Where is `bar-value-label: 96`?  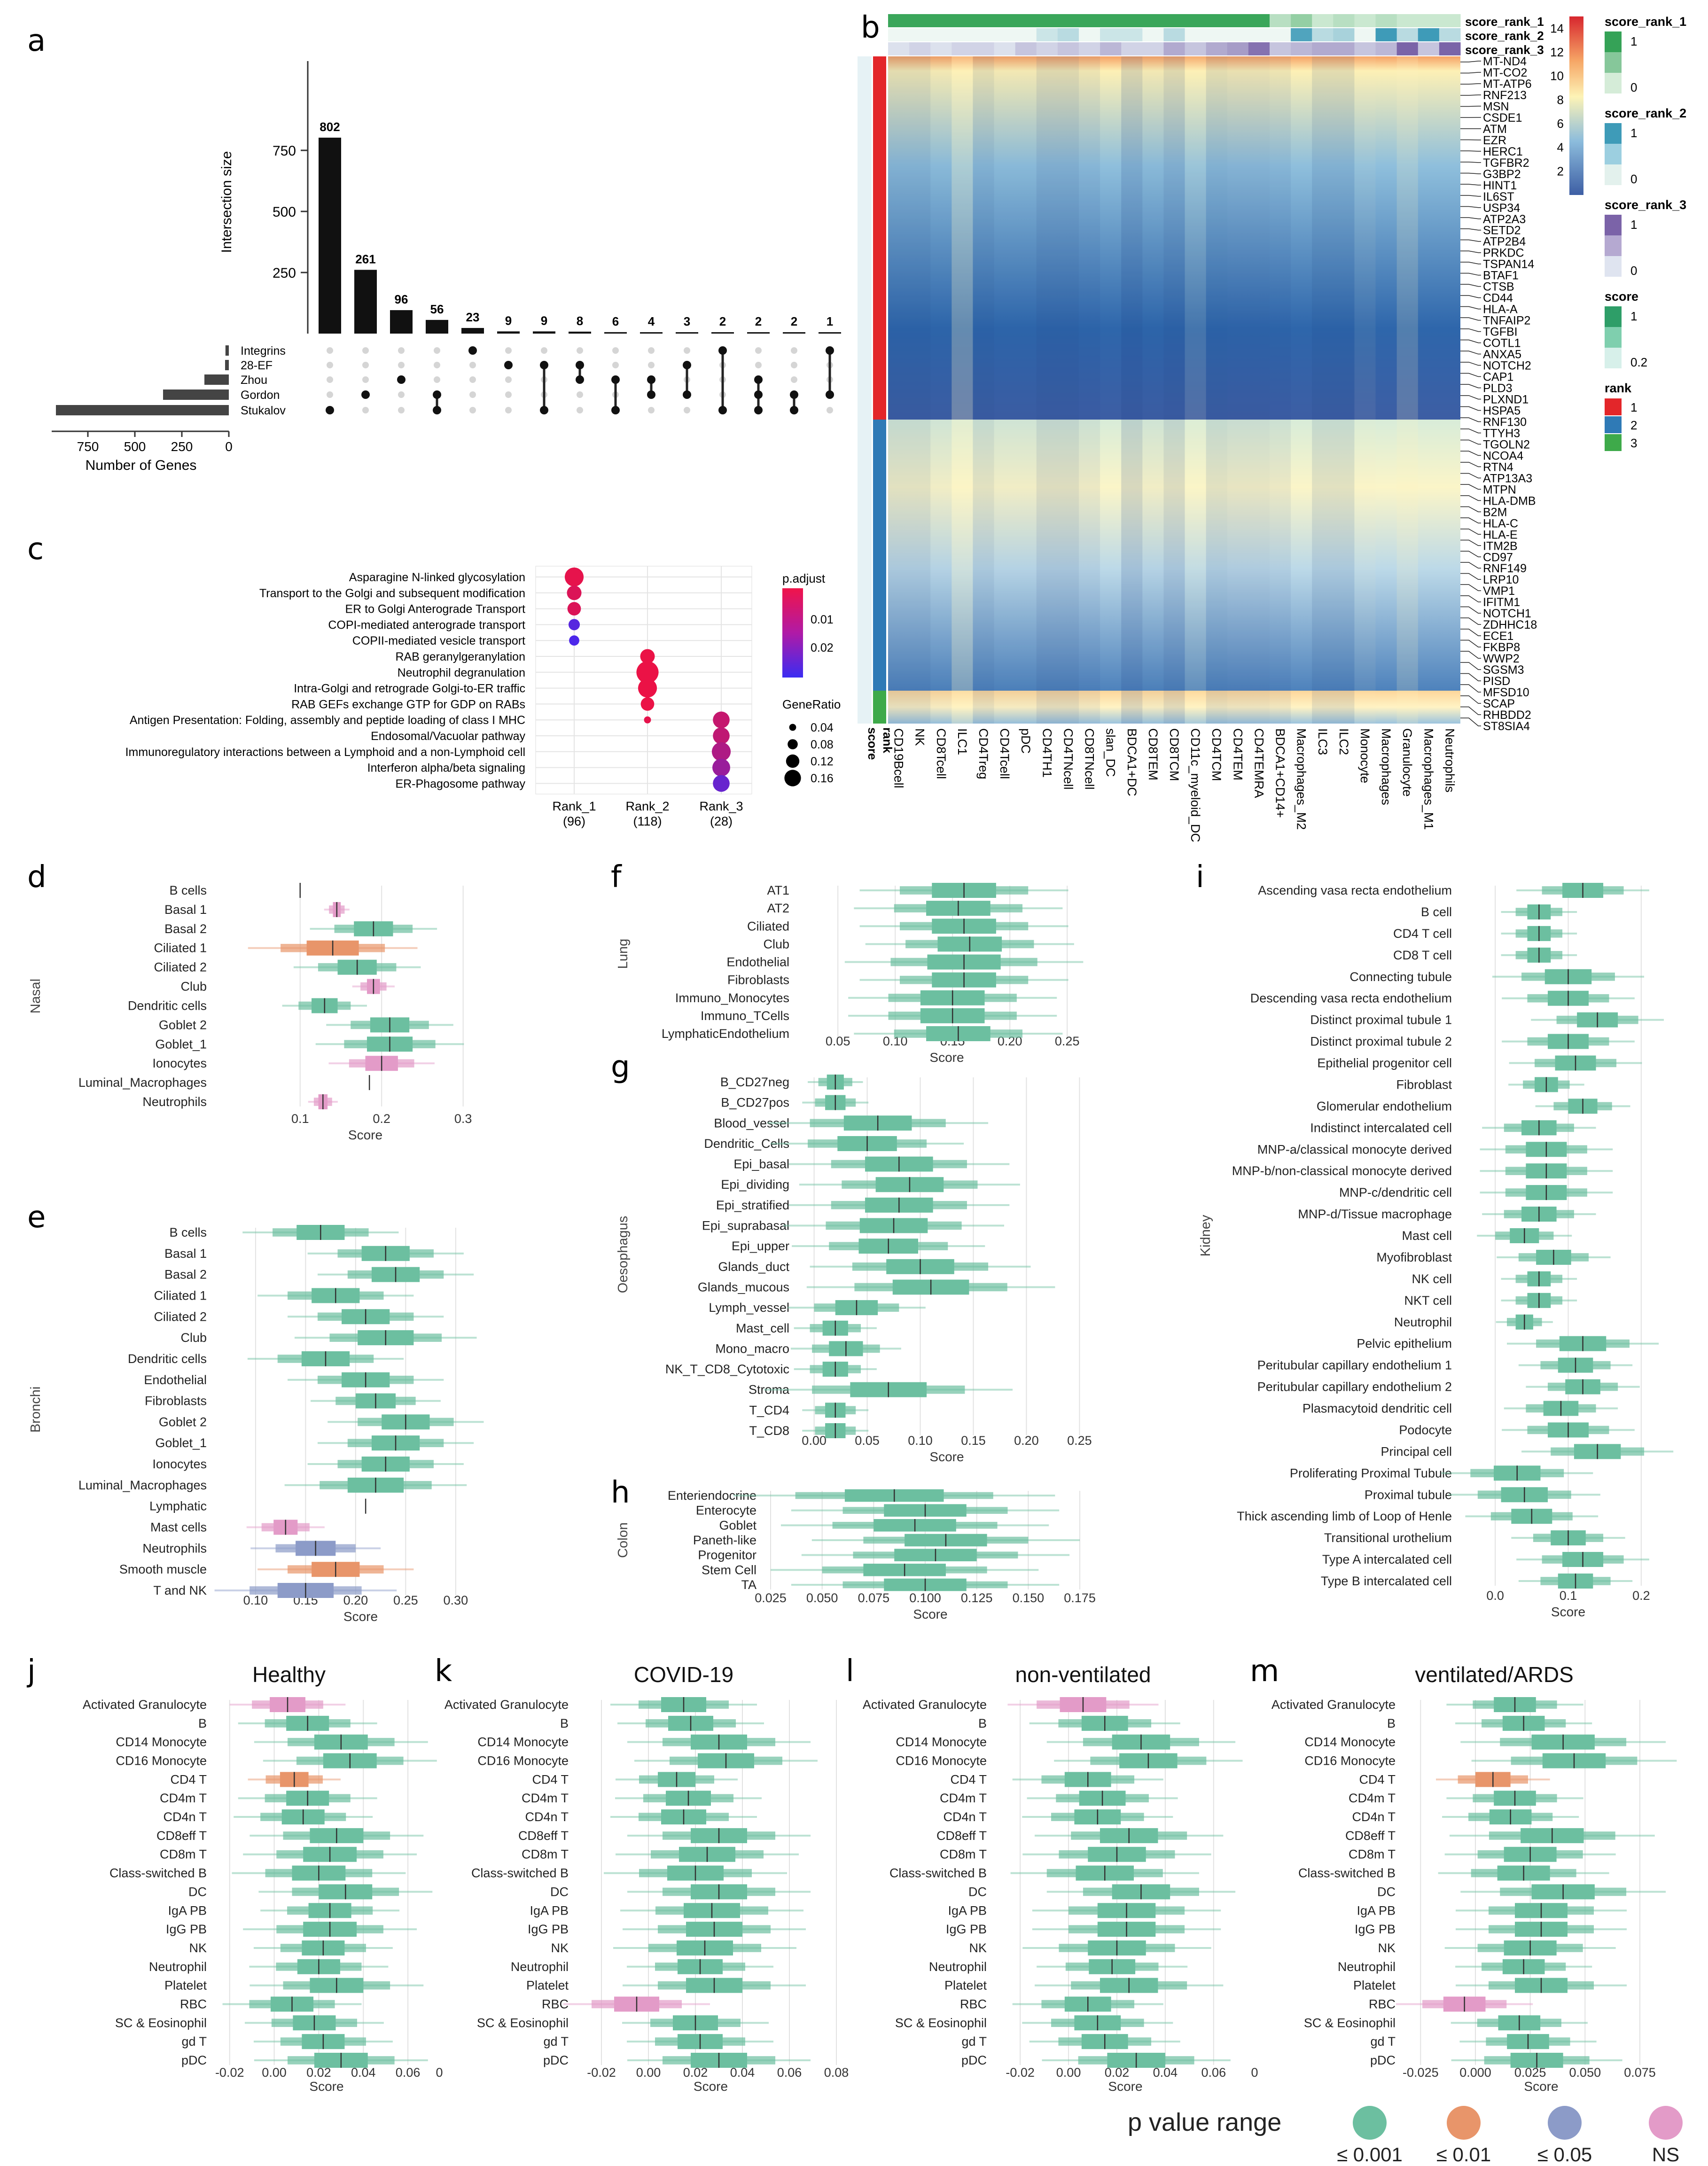
bar-value-label: 96 is located at coordinates (401, 299).